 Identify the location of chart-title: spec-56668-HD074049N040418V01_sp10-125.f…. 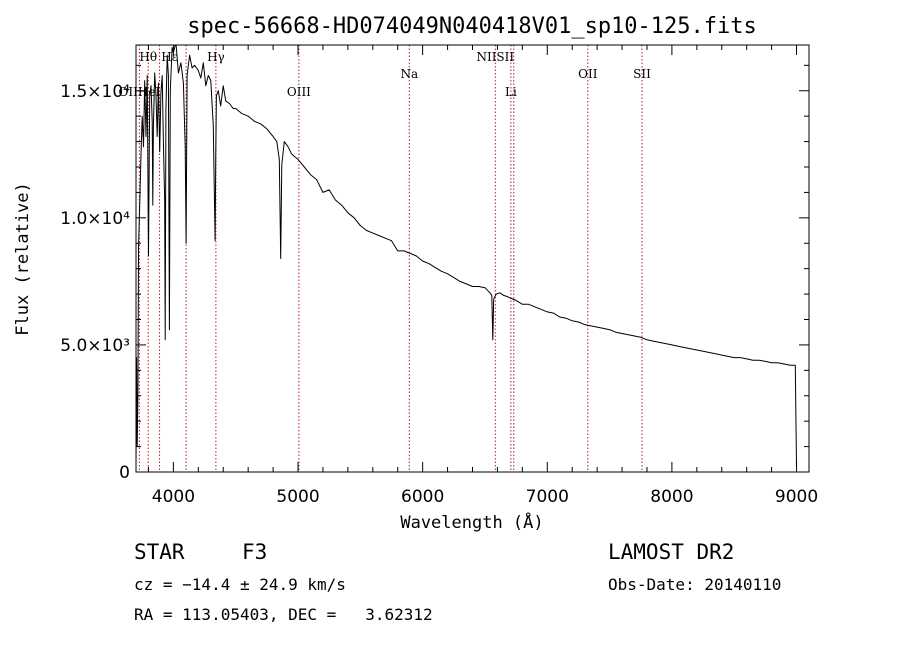
(472, 26).